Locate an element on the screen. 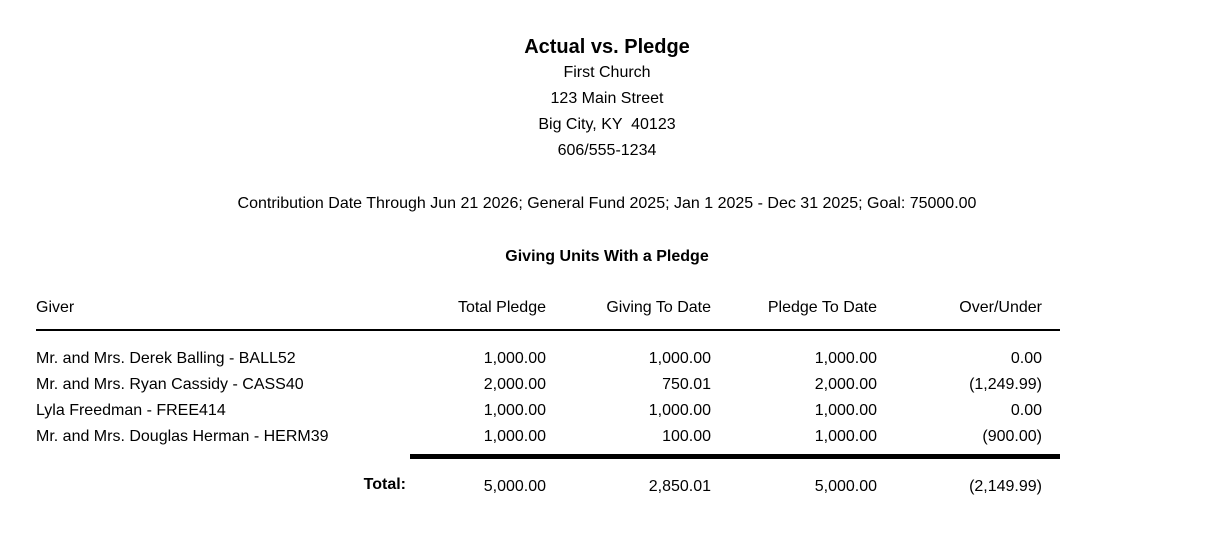 This screenshot has width=1214, height=546. giver-name: Mr. and Mrs. Douglas Herman - HERM39 is located at coordinates (182, 436).